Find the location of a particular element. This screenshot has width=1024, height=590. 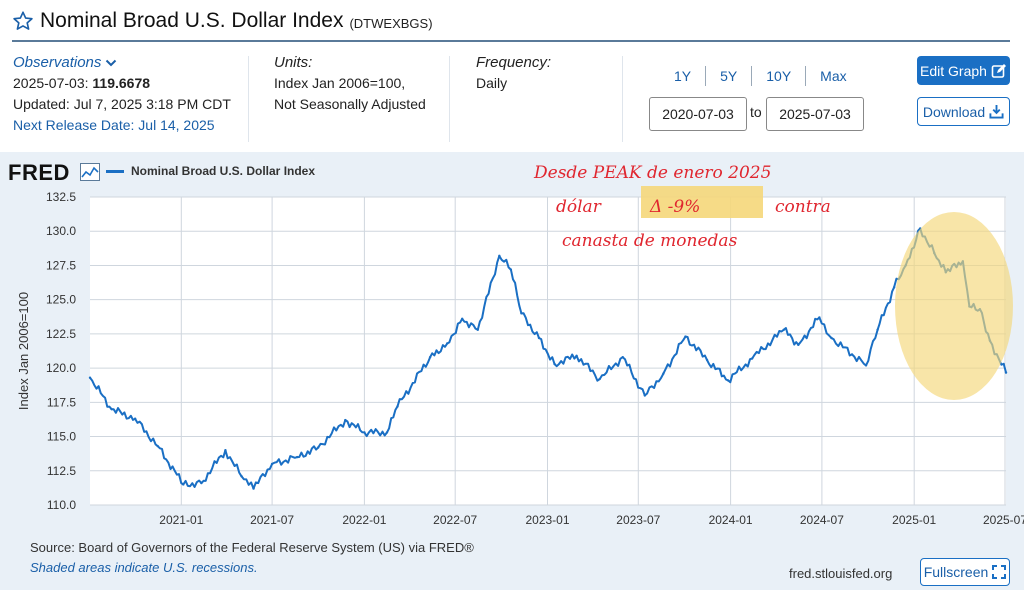

y-tick-label: 132.5 is located at coordinates (61, 197).